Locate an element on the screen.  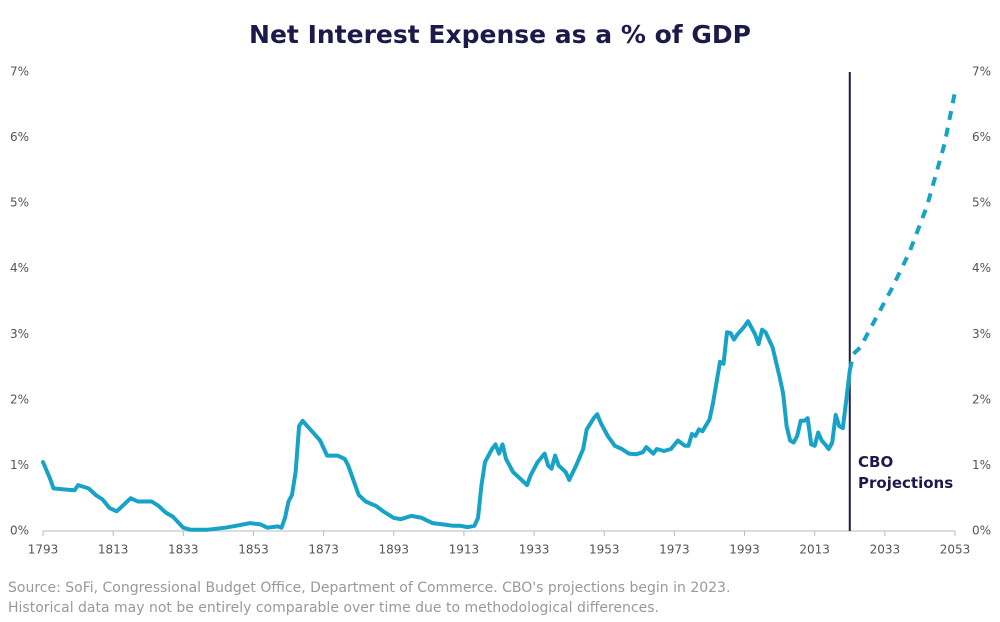
x-tick-label: 1873 is located at coordinates (323, 550).